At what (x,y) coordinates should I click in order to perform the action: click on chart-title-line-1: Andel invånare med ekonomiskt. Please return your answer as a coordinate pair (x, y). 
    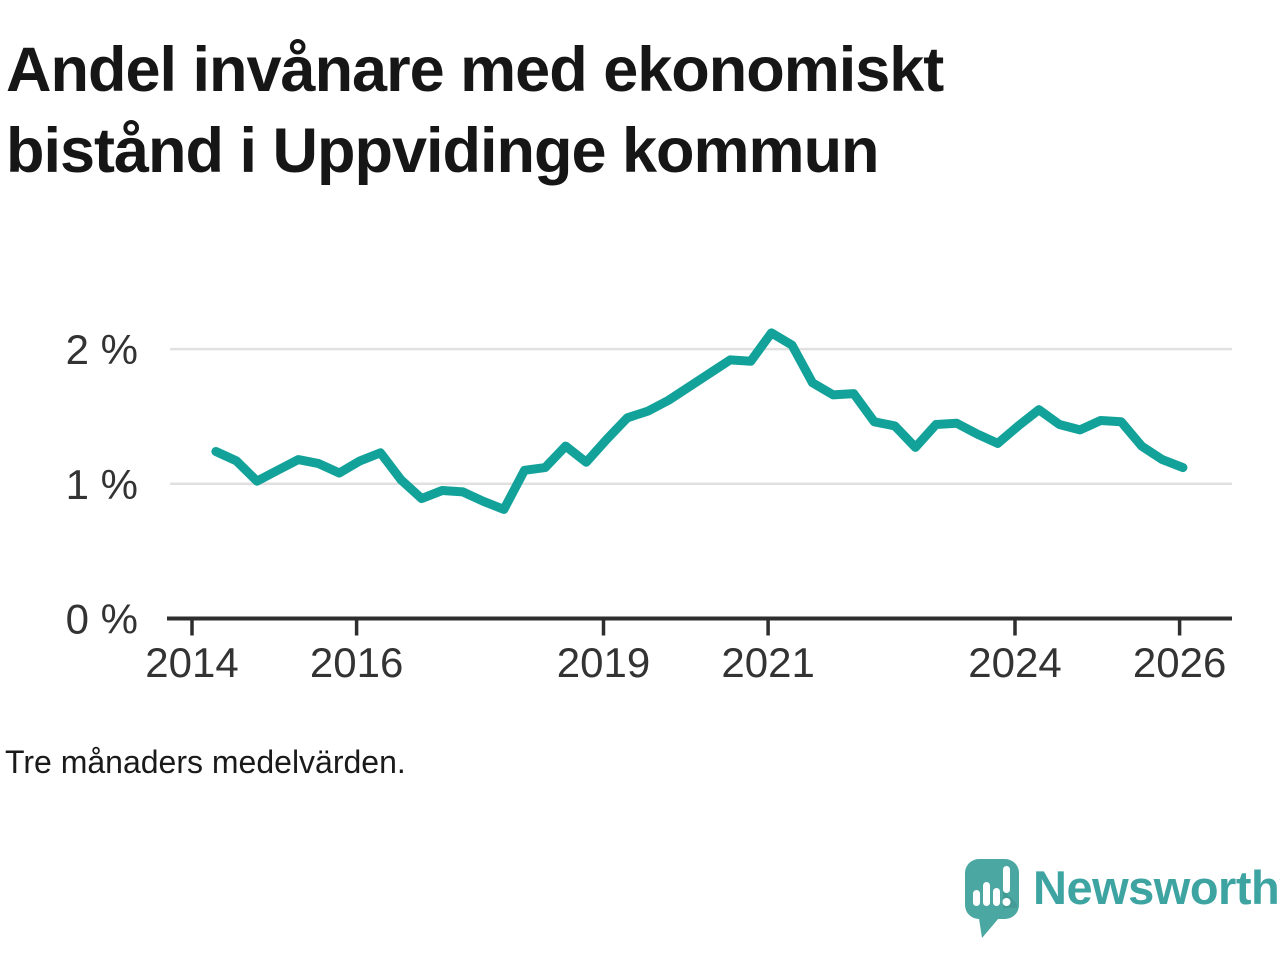
    Looking at the image, I should click on (475, 70).